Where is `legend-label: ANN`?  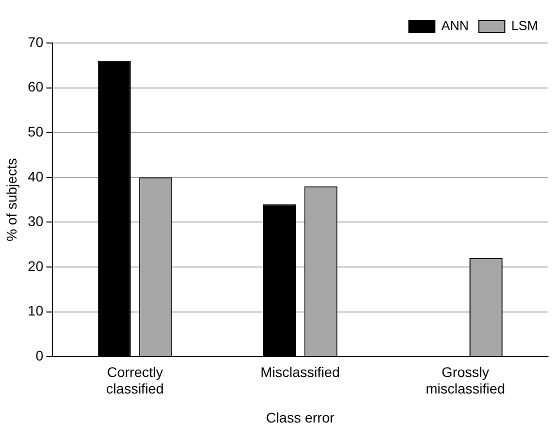 legend-label: ANN is located at coordinates (455, 26).